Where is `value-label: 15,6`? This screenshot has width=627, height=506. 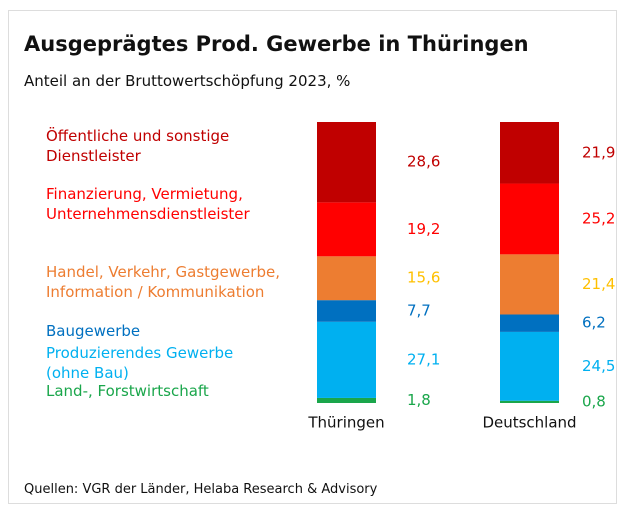 value-label: 15,6 is located at coordinates (423, 278).